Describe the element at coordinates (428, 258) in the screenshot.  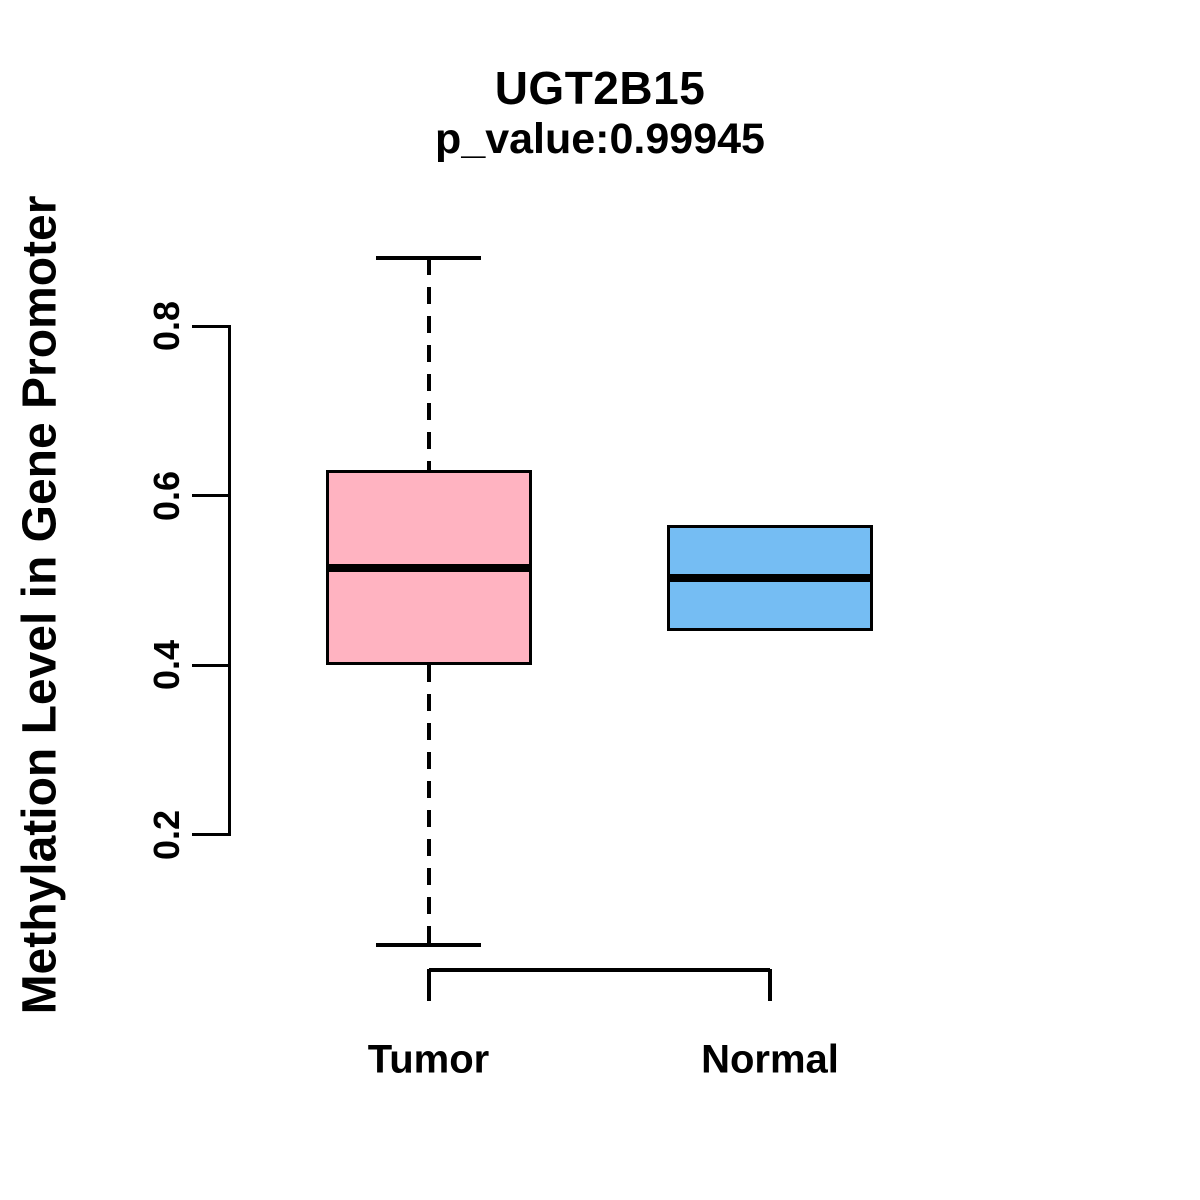
I see `upper-whisker-cap` at that location.